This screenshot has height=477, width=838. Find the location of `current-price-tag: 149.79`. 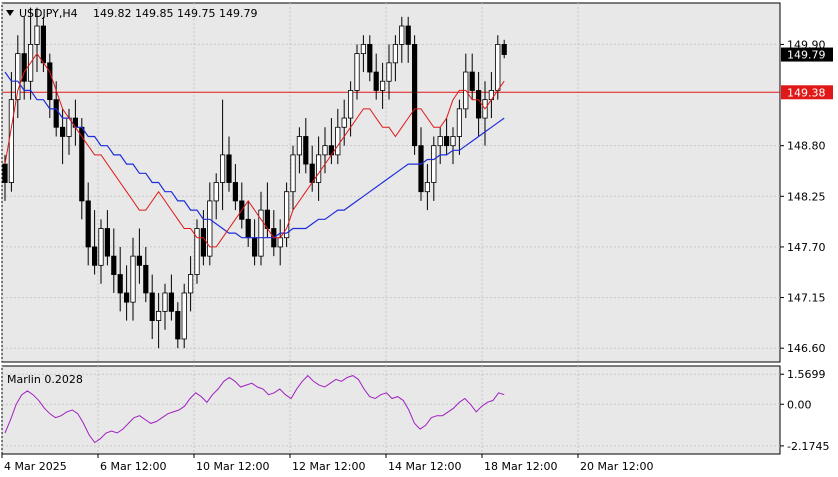

current-price-tag: 149.79 is located at coordinates (807, 54).